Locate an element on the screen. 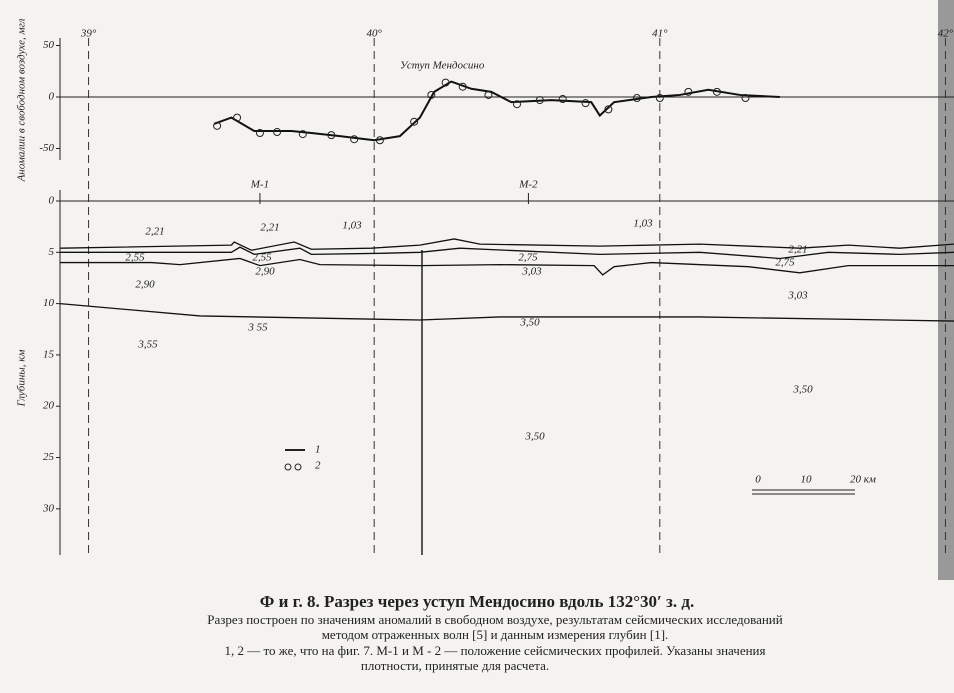 The width and height of the screenshot is (954, 693). scale-label: 20 км is located at coordinates (863, 480).